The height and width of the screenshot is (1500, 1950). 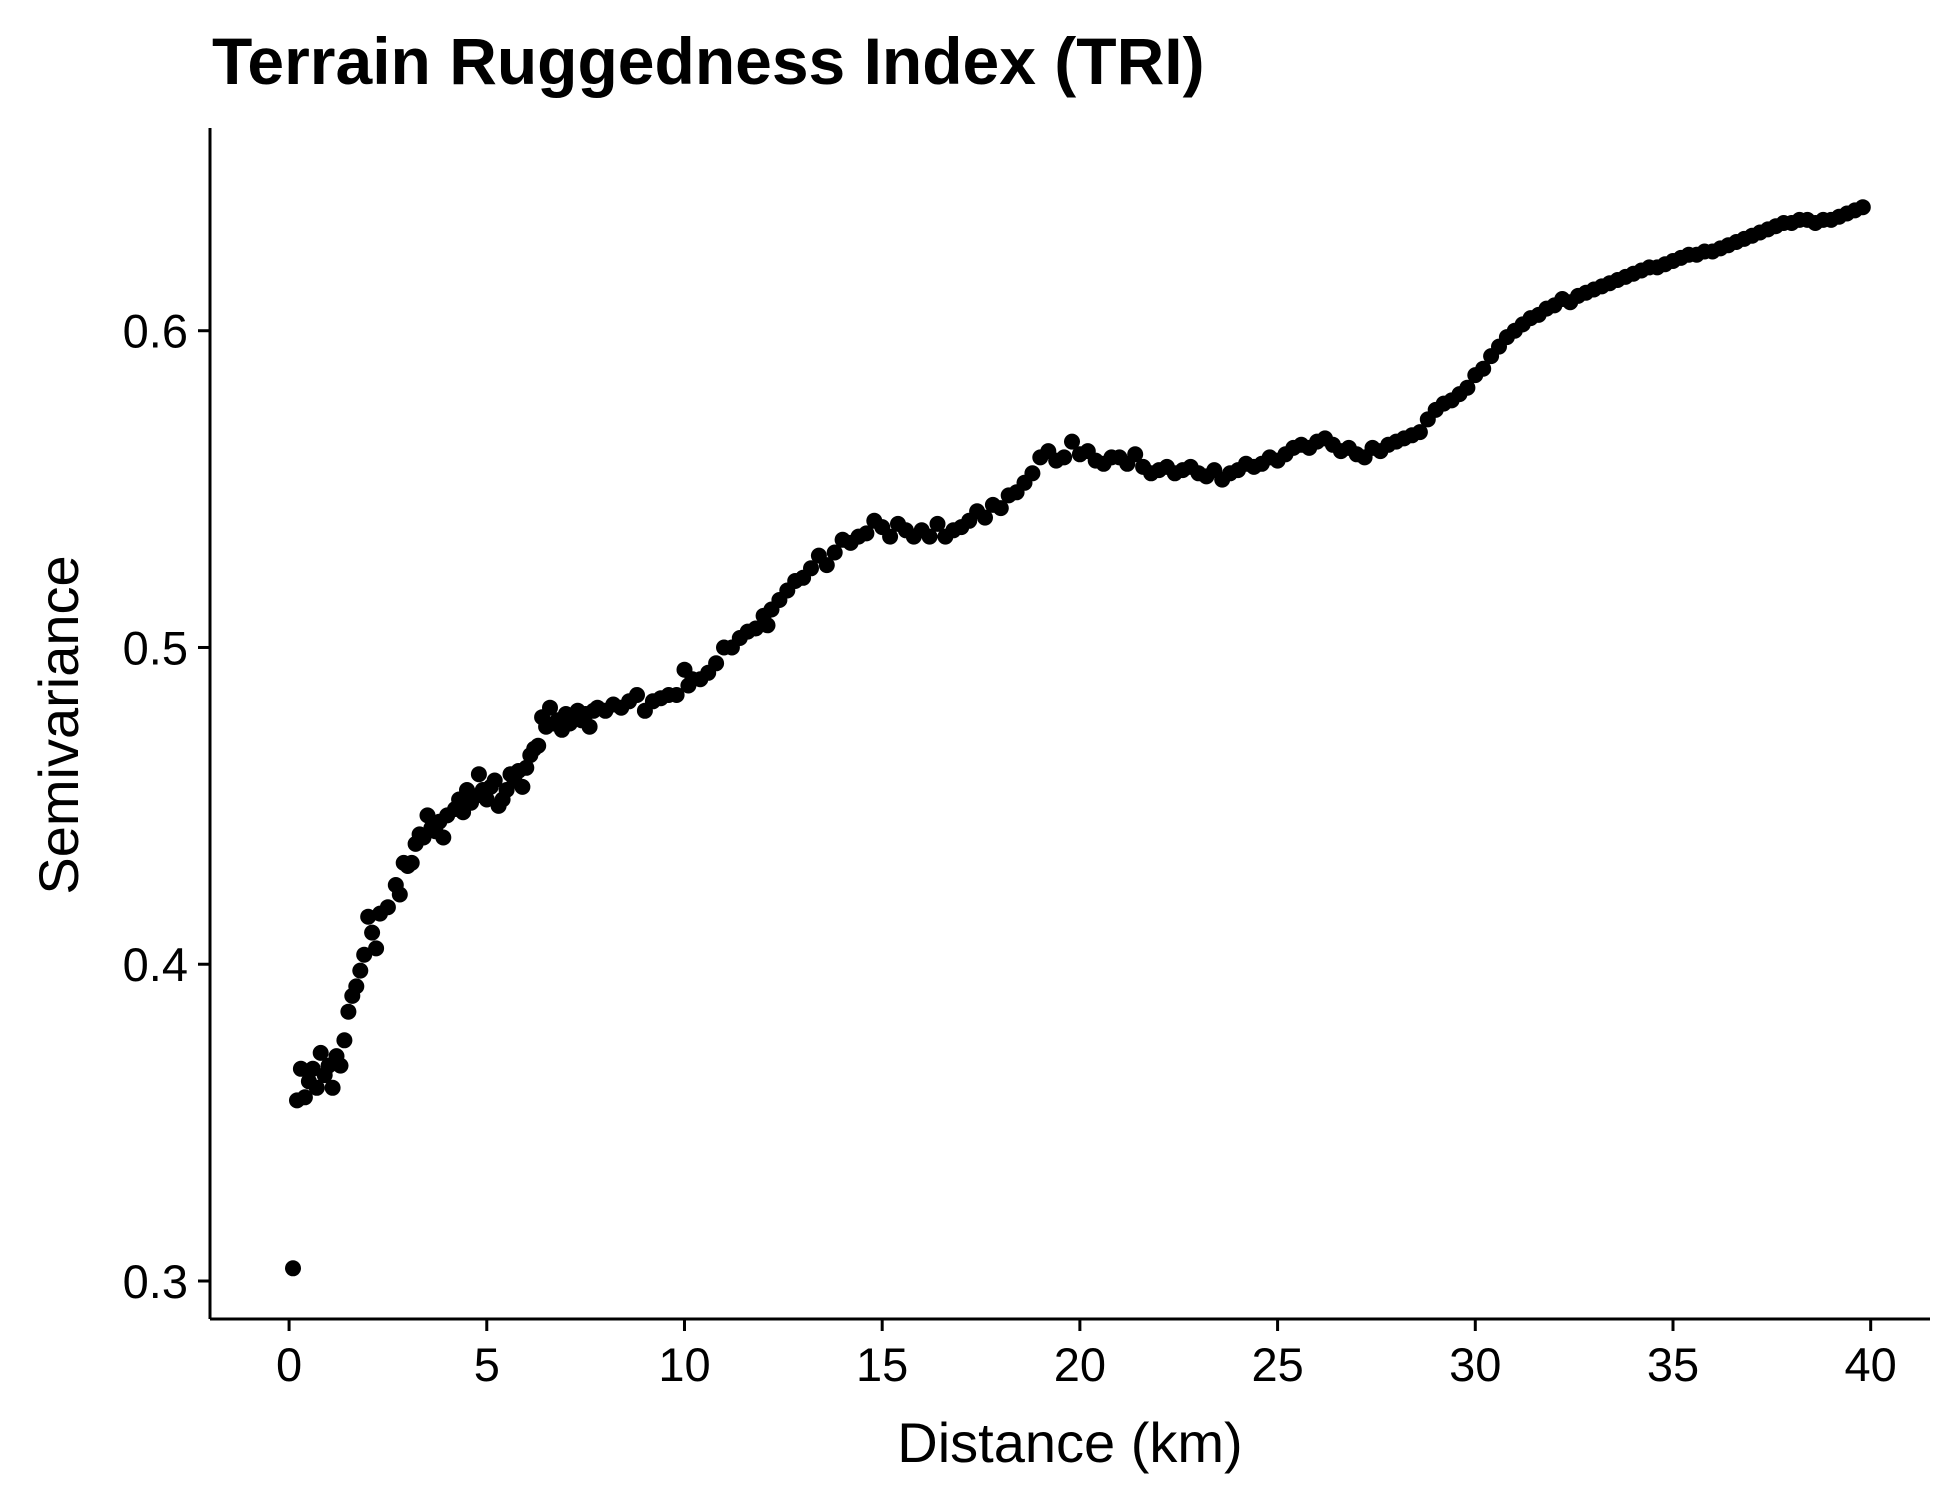 I want to click on y-axis-title: Semivariance, so click(x=58, y=724).